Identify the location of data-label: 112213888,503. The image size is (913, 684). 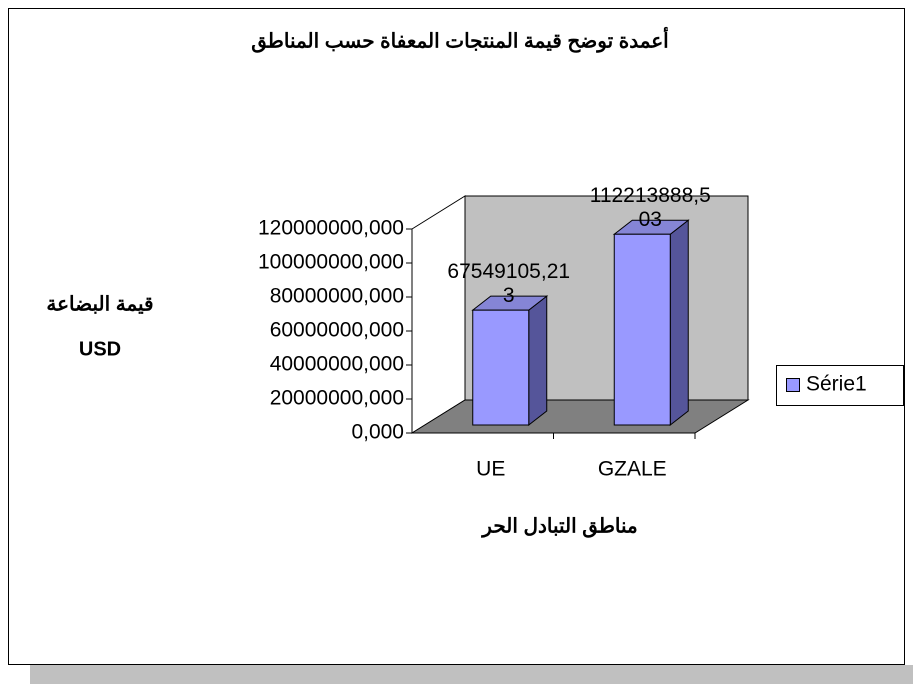
(650, 208).